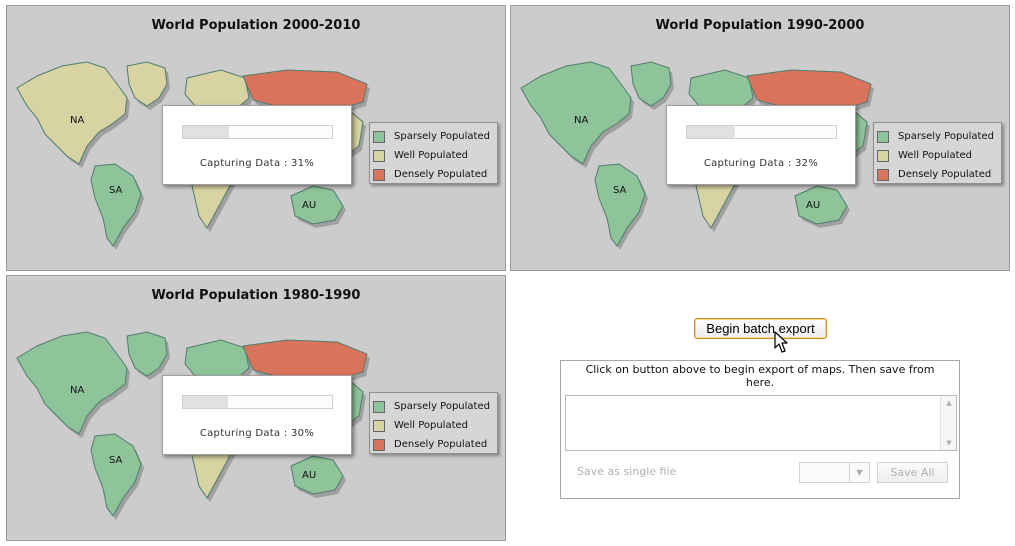 The width and height of the screenshot is (1015, 546). I want to click on capture-progress-dialog: Capturing Data : 32%, so click(761, 145).